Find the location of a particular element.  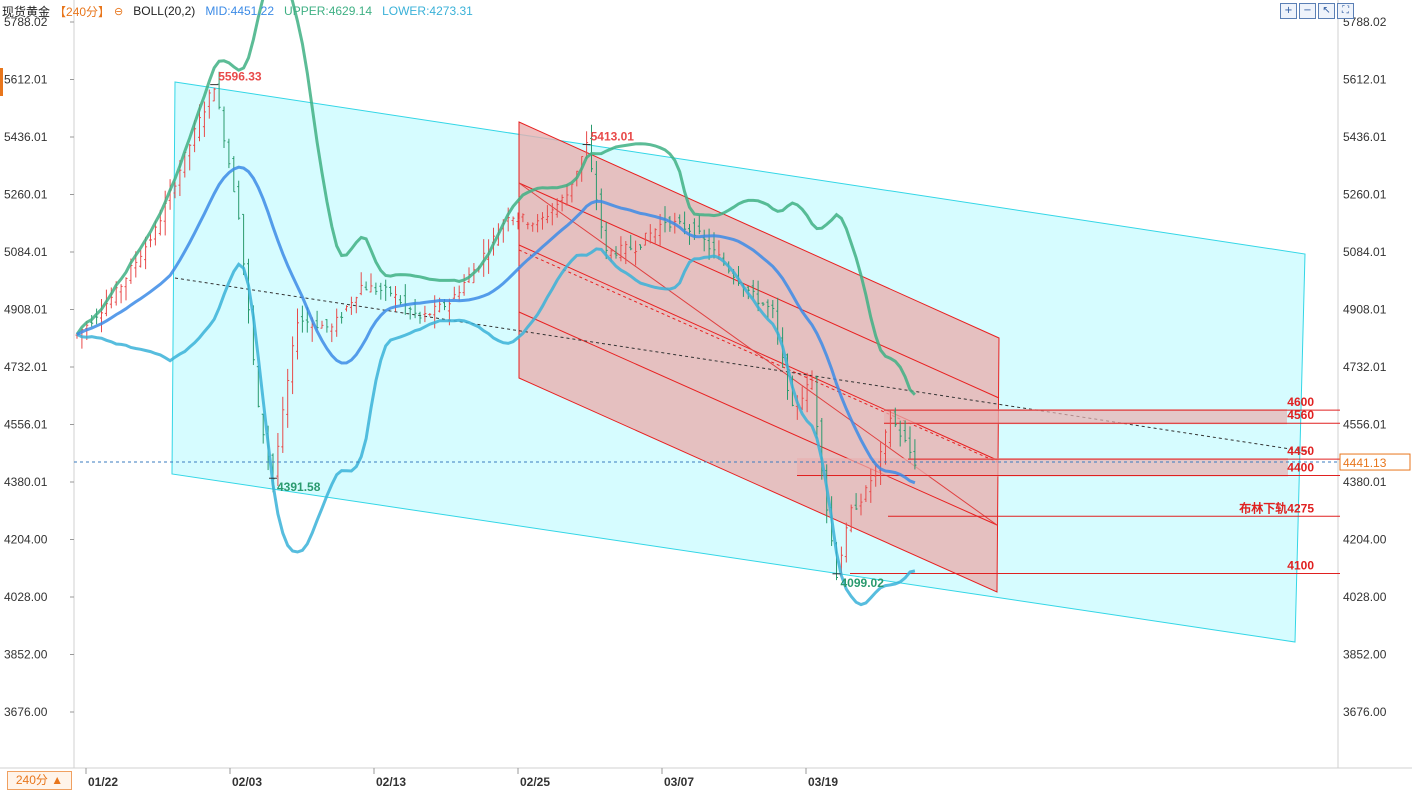

y-tick-label-right: 4556.01 is located at coordinates (1365, 425).